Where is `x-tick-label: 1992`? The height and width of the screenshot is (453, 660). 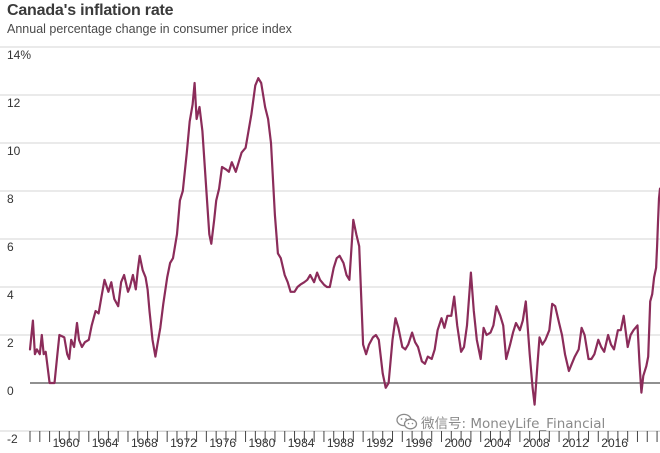
x-tick-label: 1992 is located at coordinates (379, 443).